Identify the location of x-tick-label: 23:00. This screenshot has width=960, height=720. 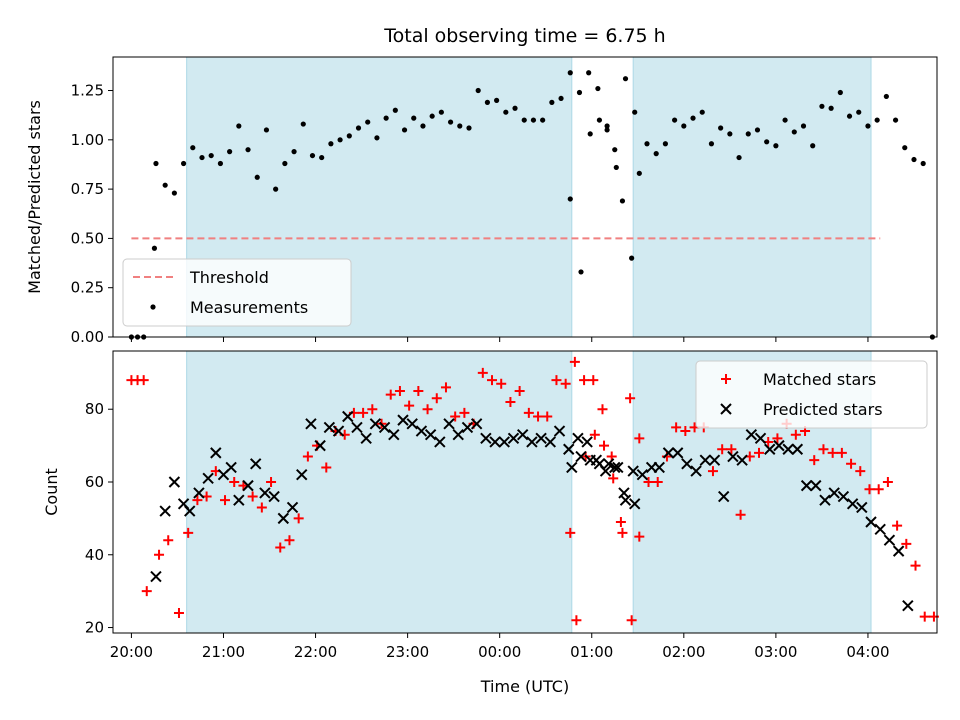
(407, 652).